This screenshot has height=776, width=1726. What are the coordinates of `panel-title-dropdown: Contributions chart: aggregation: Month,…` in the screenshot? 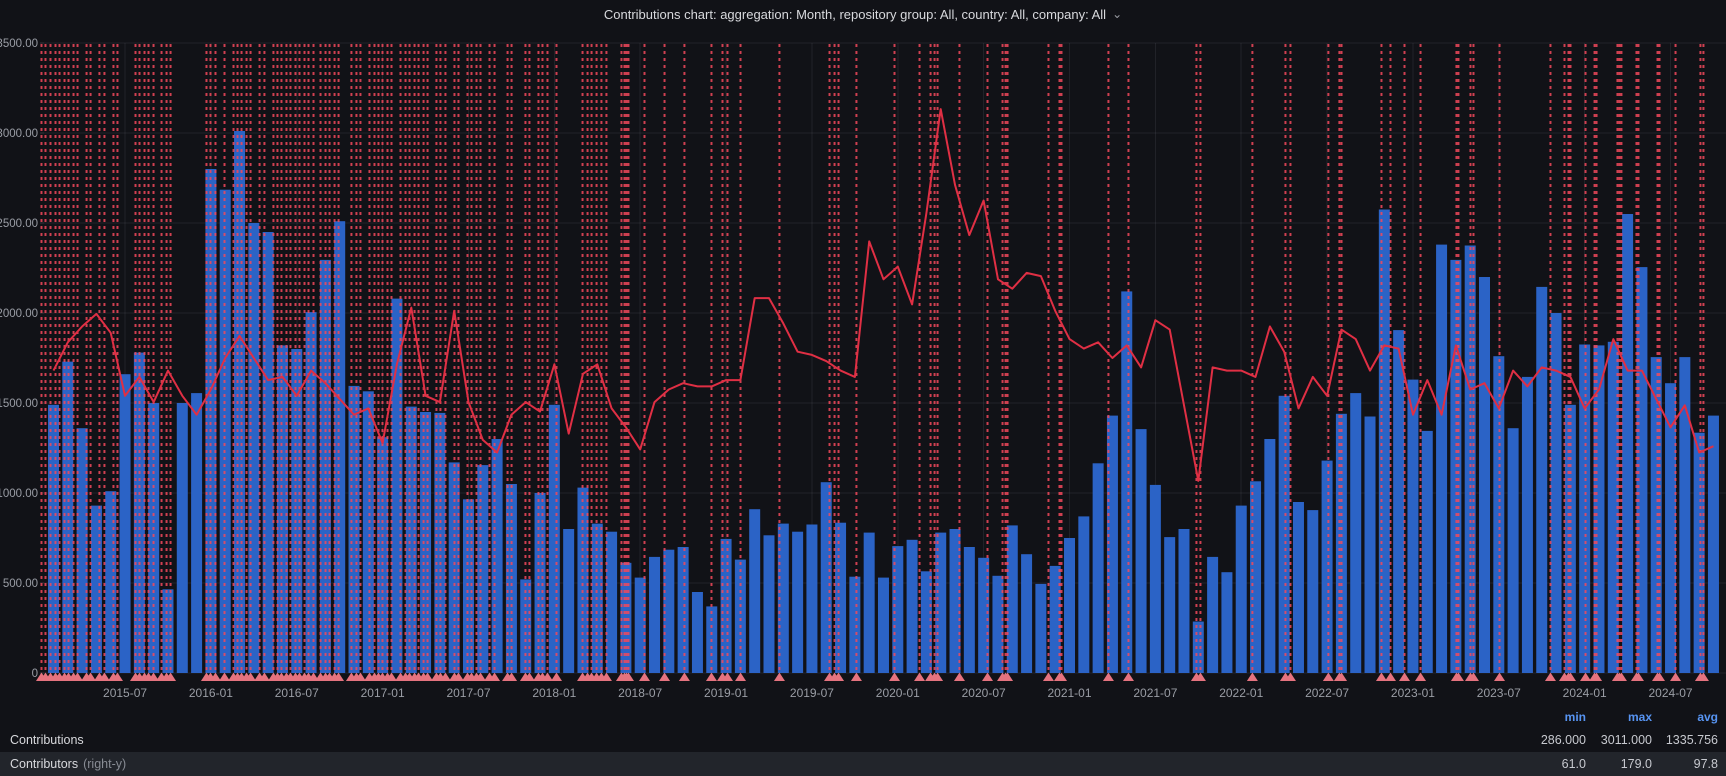 It's located at (863, 14).